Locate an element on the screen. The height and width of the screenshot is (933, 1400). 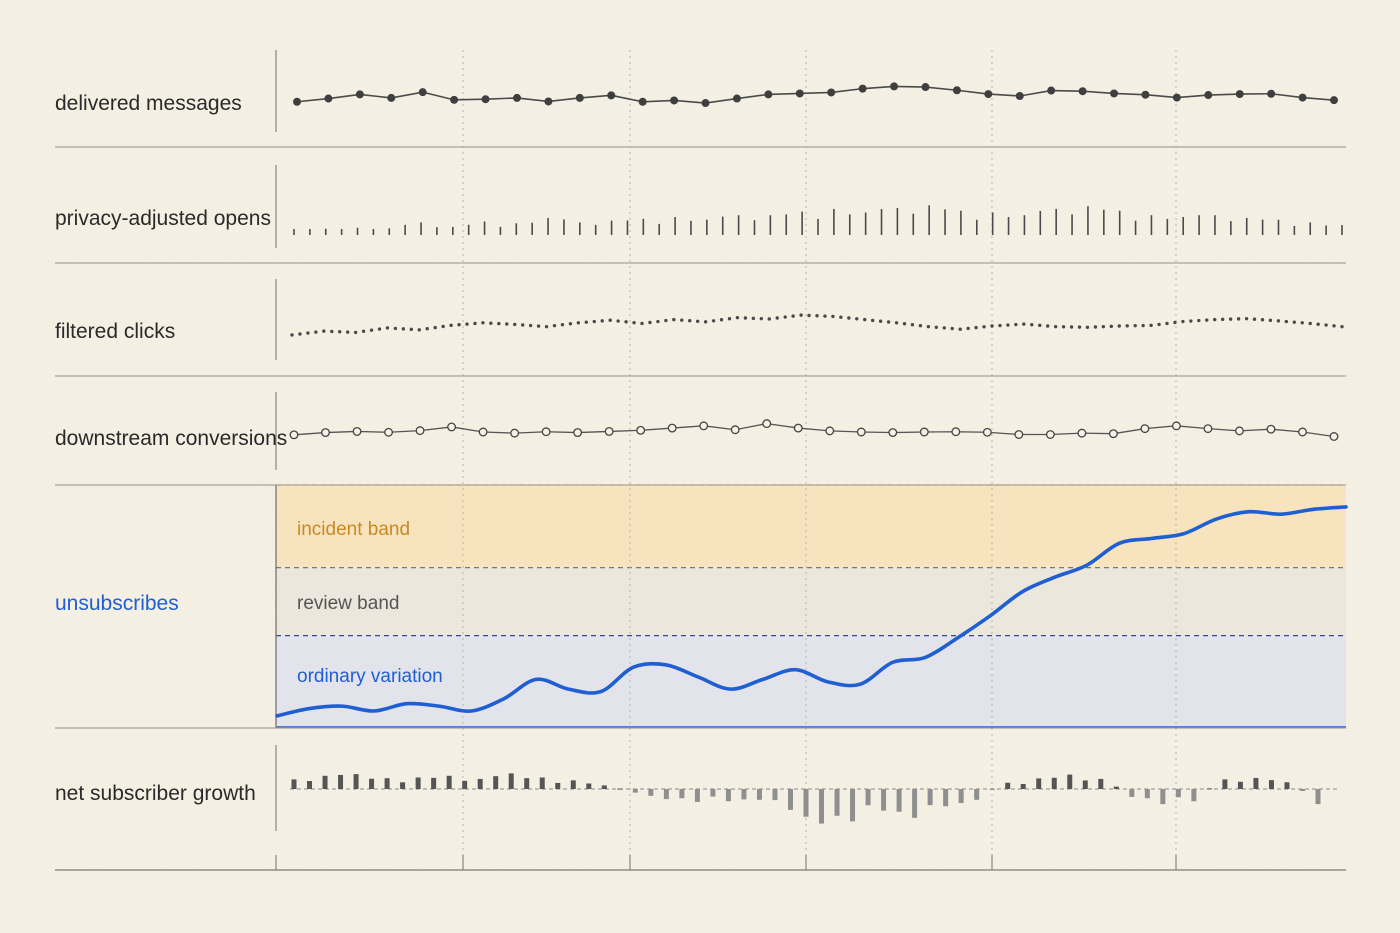
downstream-conversions-line is located at coordinates (814, 430).